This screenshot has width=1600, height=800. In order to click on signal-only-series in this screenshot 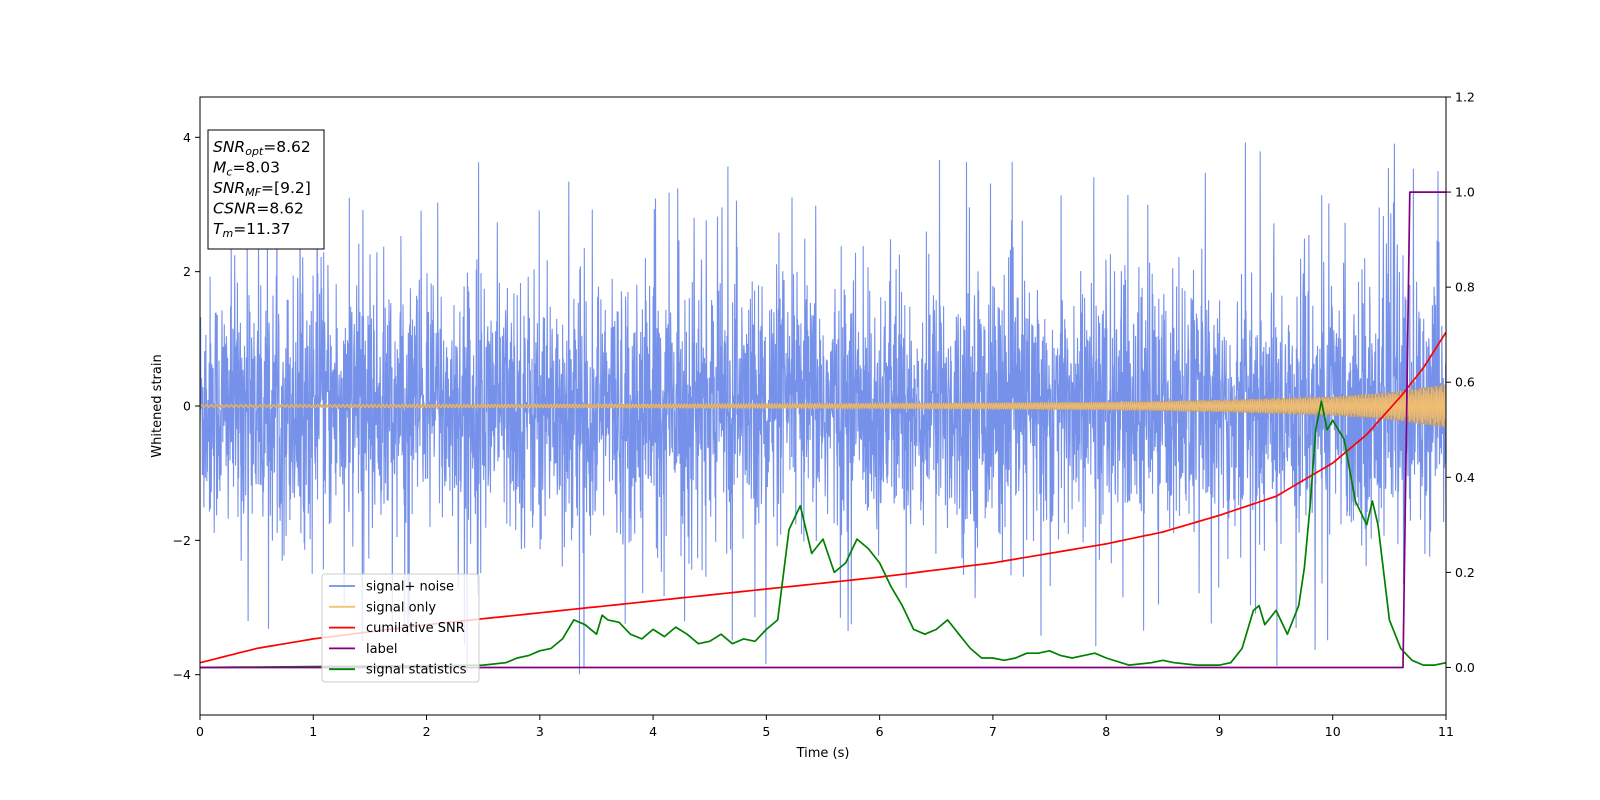, I will do `click(823, 406)`.